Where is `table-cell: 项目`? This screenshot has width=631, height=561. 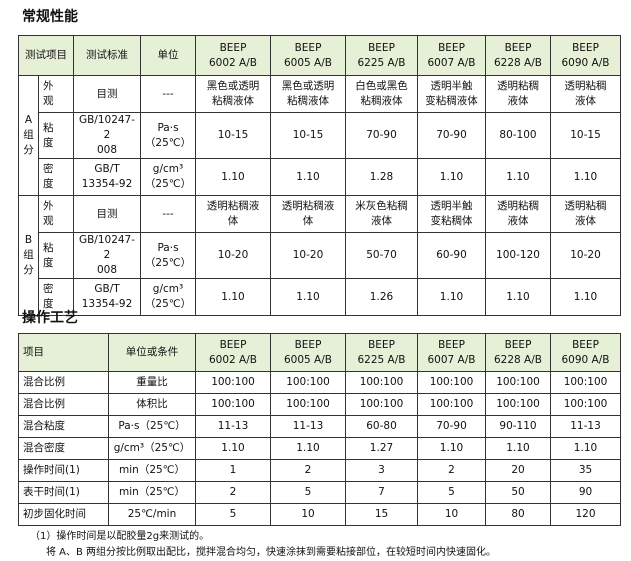 table-cell: 项目 is located at coordinates (63, 352).